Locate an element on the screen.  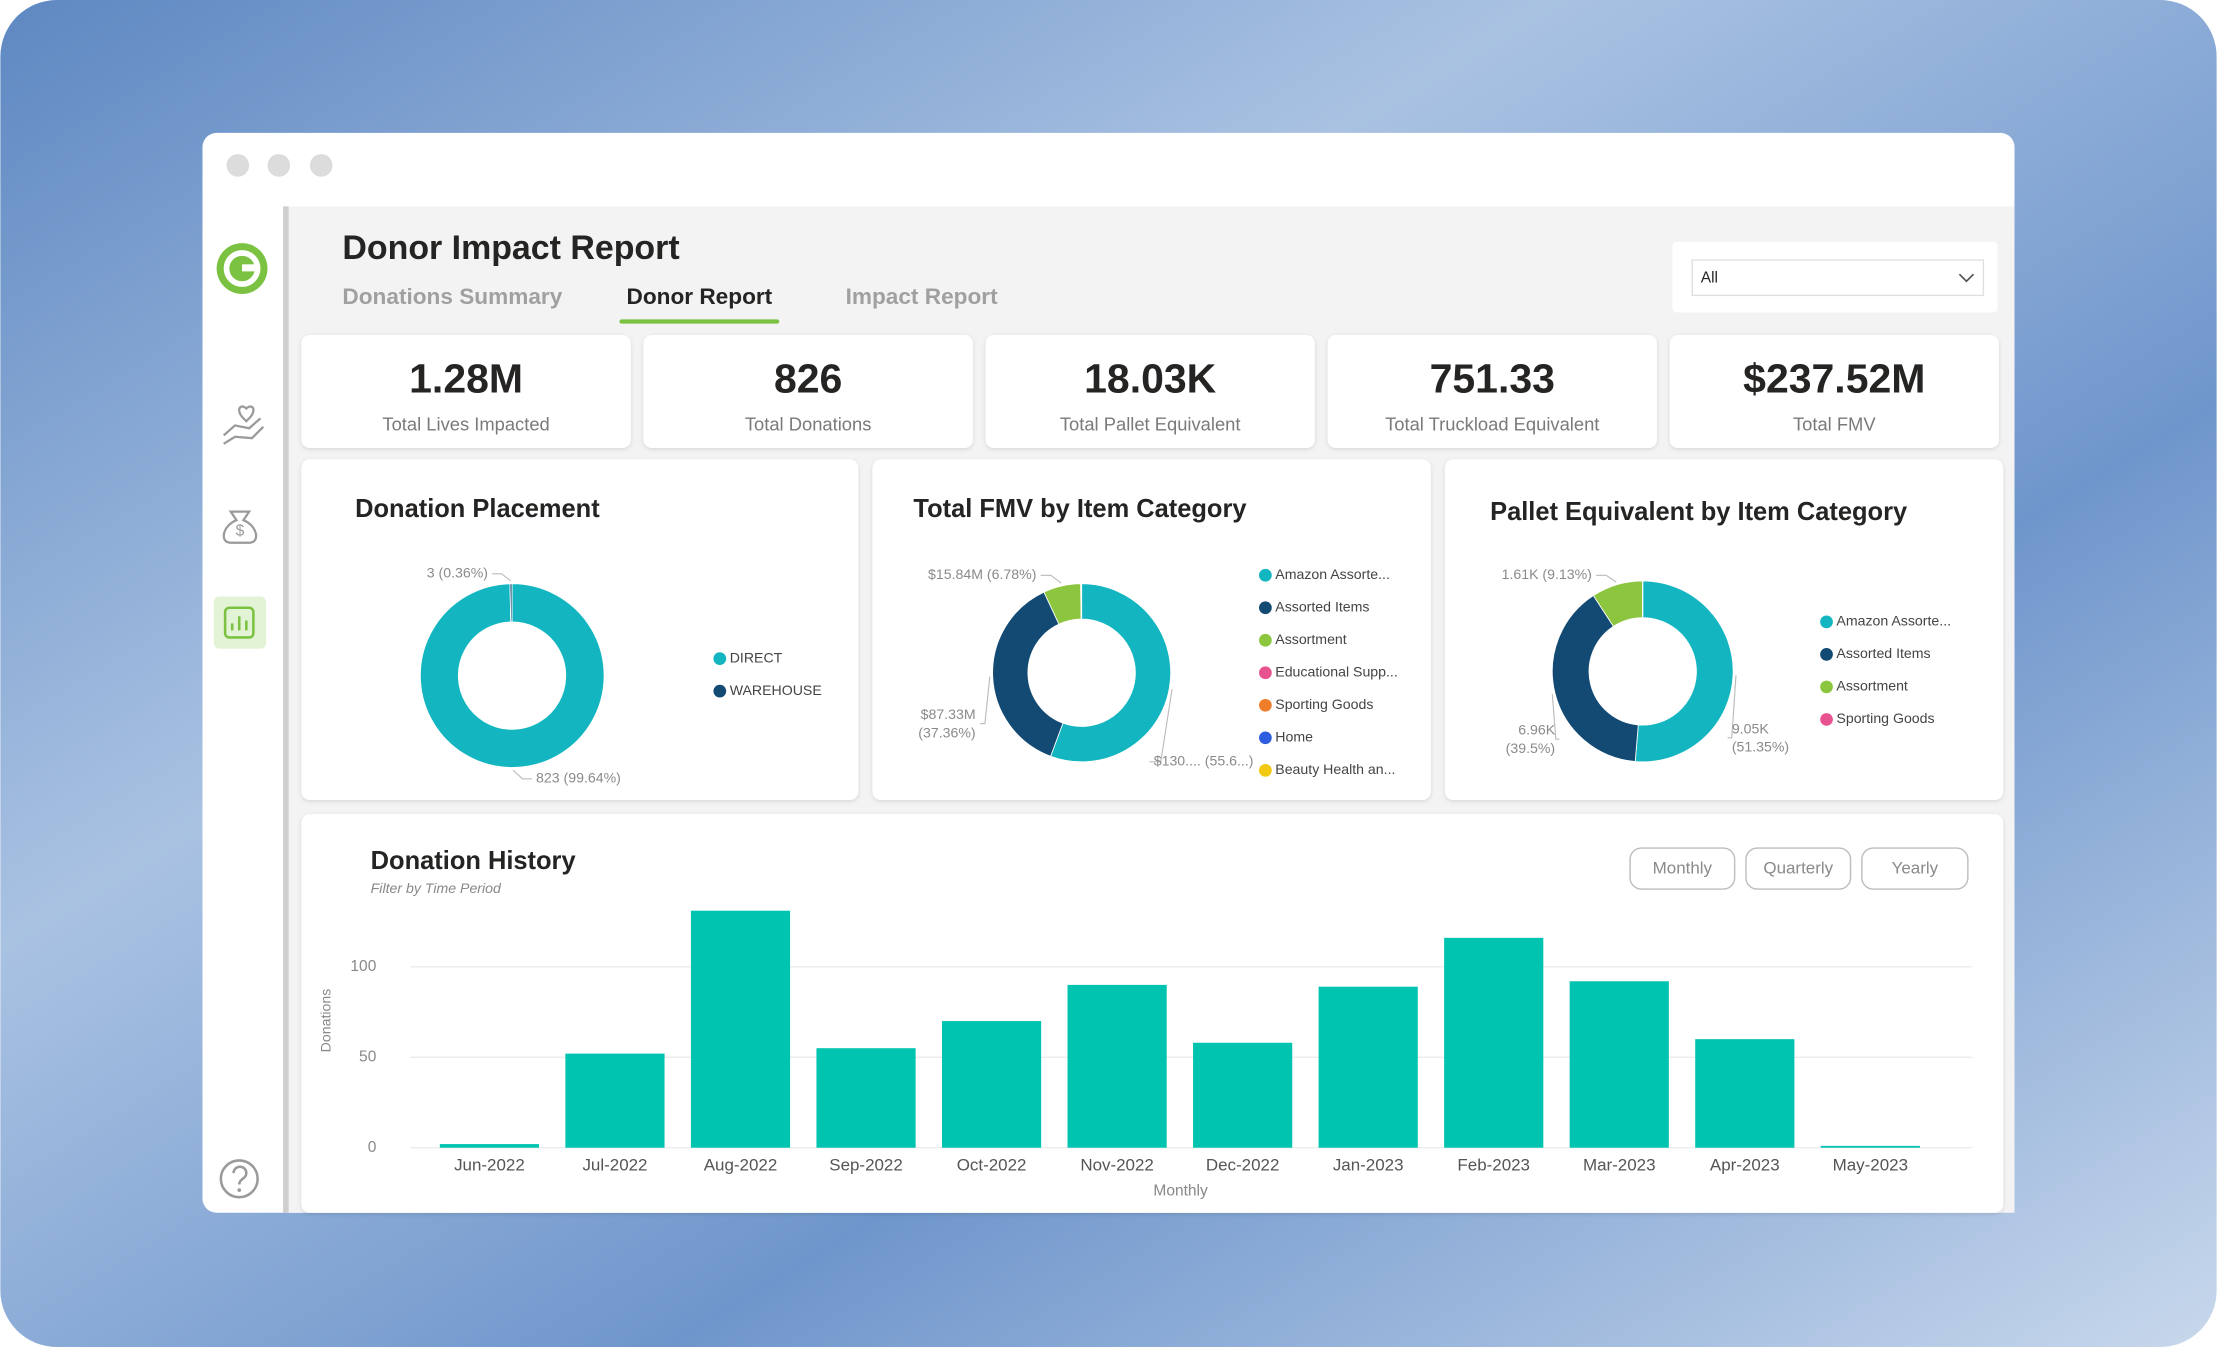
filter-button-label: Quarterly is located at coordinates (1798, 868).